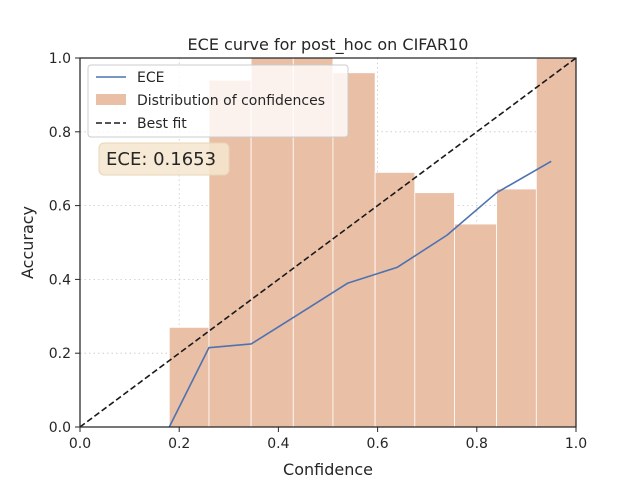 This screenshot has height=480, width=640. I want to click on y-tick-label: 0.2, so click(60, 354).